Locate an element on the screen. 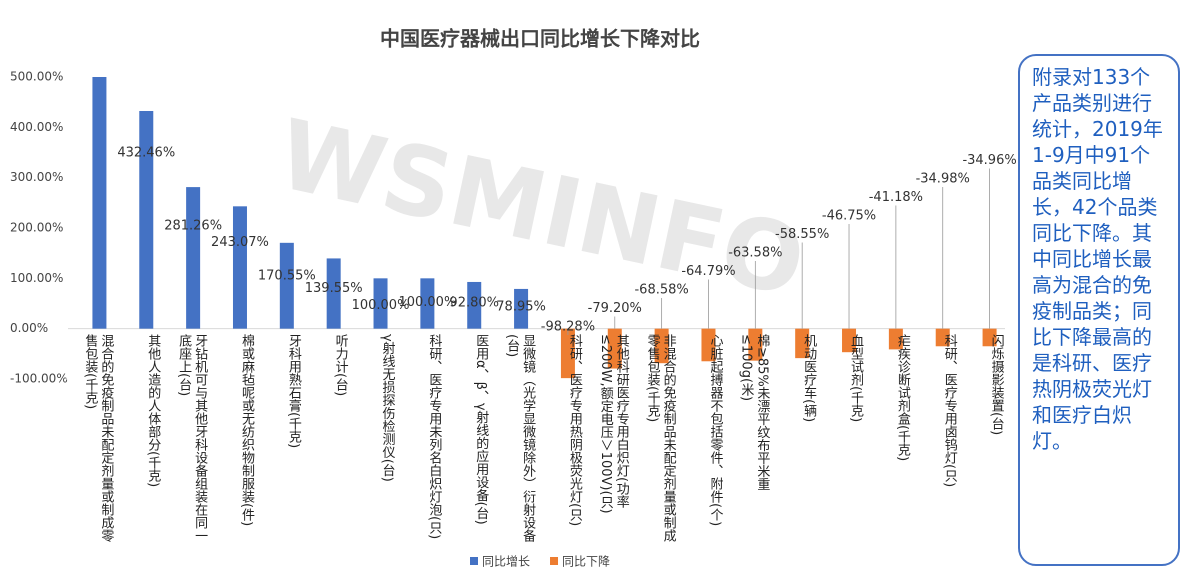 This screenshot has height=576, width=1180. x-tick-label: 医用α、β、γ射线的应用设备(台) is located at coordinates (481, 429).